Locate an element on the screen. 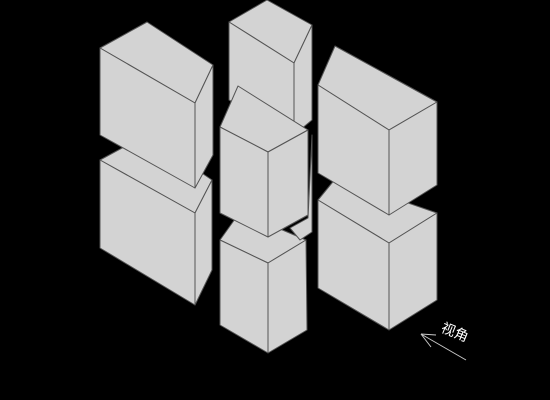 Image resolution: width=550 pixels, height=400 pixels. block-left-upper is located at coordinates (156, 105).